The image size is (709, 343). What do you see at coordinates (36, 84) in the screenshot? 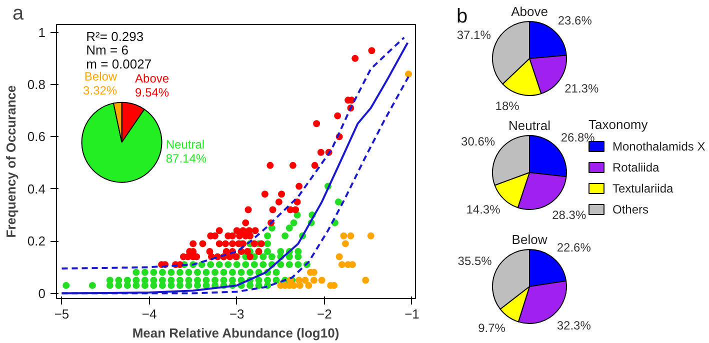
I see `y-tick-label: 0.8` at bounding box center [36, 84].